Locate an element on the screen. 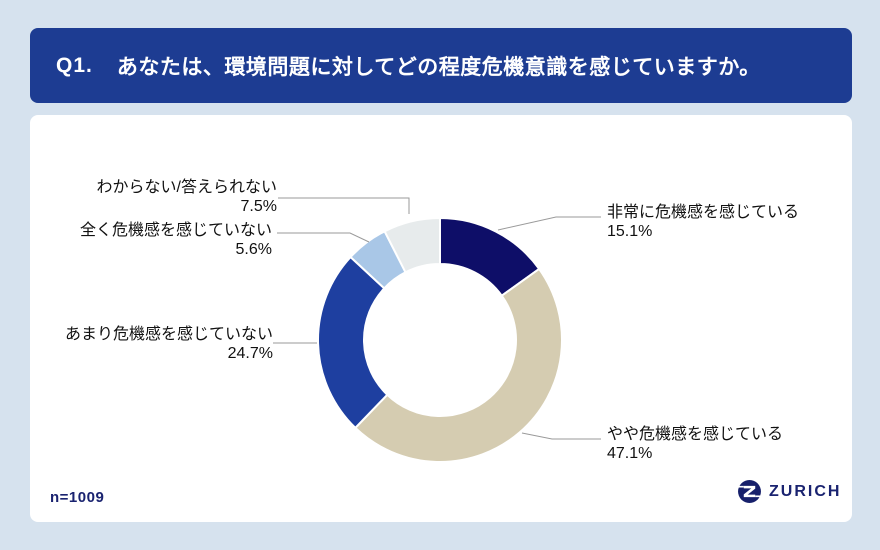  question-text: あなたは、環境問題に対してどの程度危機意識を感じていますか。 is located at coordinates (438, 67).